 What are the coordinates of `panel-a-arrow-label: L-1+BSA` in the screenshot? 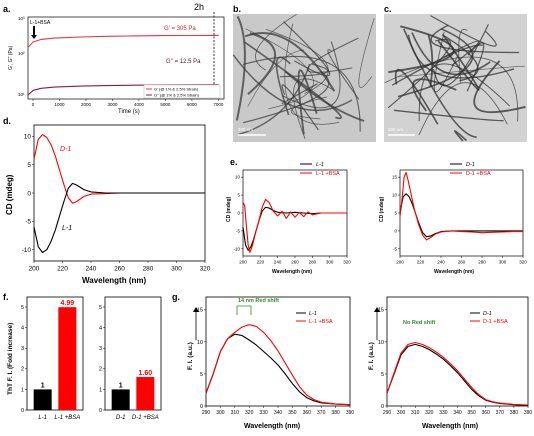 It's located at (40, 23).